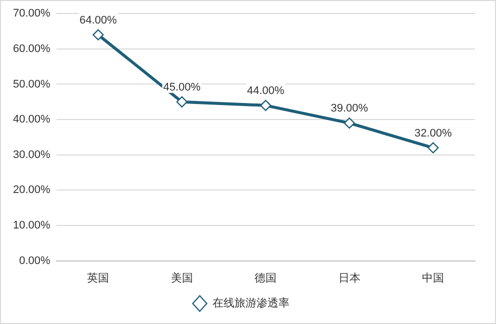 This screenshot has height=324, width=496. What do you see at coordinates (31, 190) in the screenshot?
I see `y-tick-label: 20.00%` at bounding box center [31, 190].